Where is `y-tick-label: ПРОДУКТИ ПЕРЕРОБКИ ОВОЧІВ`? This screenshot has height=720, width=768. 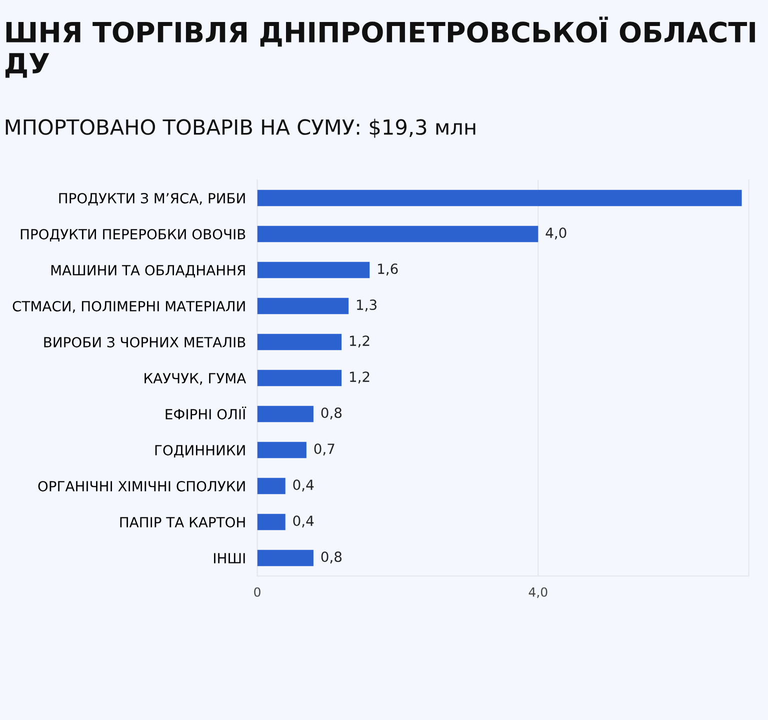 y-tick-label: ПРОДУКТИ ПЕРЕРОБКИ ОВОЧІВ is located at coordinates (133, 235).